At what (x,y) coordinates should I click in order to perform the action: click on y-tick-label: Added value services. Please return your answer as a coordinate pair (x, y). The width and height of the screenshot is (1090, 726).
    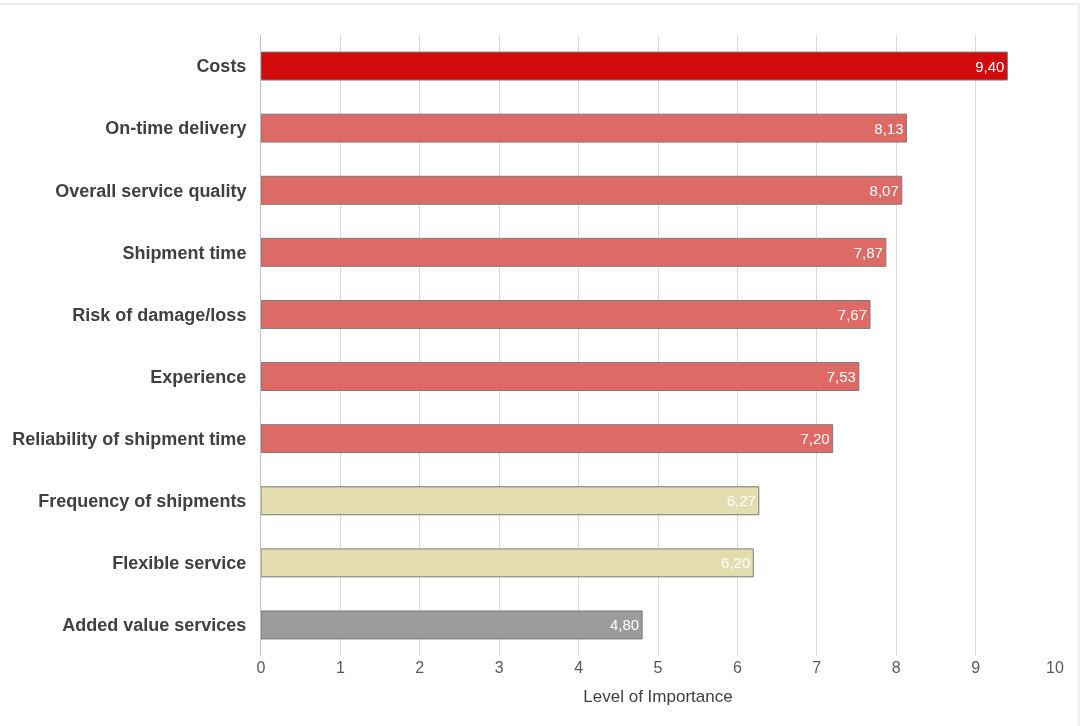
    Looking at the image, I should click on (154, 625).